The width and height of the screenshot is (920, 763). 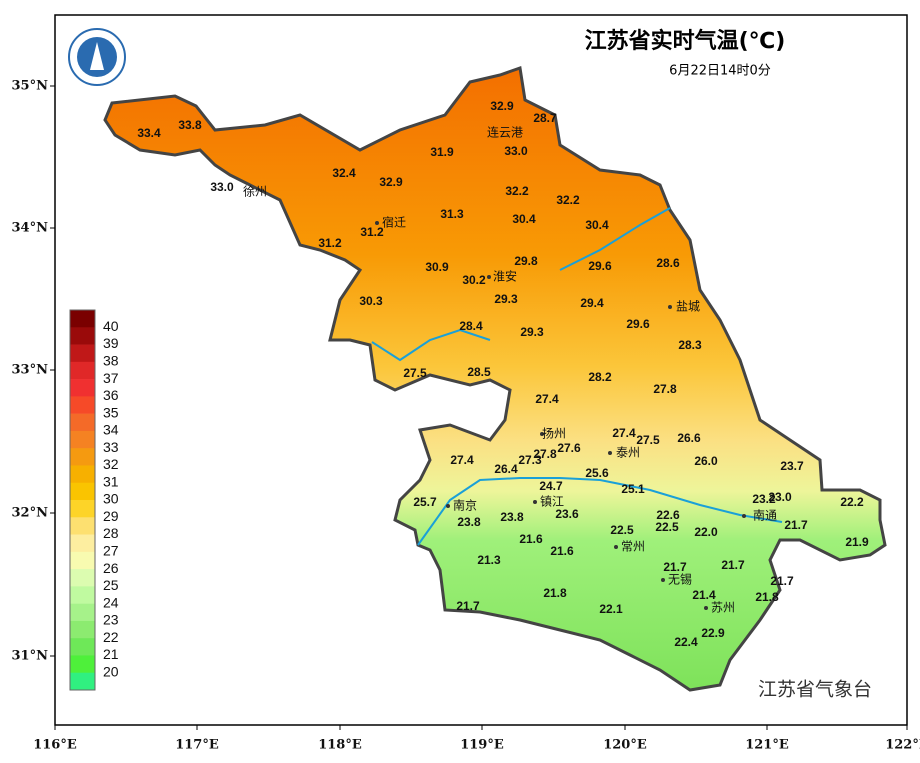 What do you see at coordinates (111, 378) in the screenshot?
I see `legend-label: 37` at bounding box center [111, 378].